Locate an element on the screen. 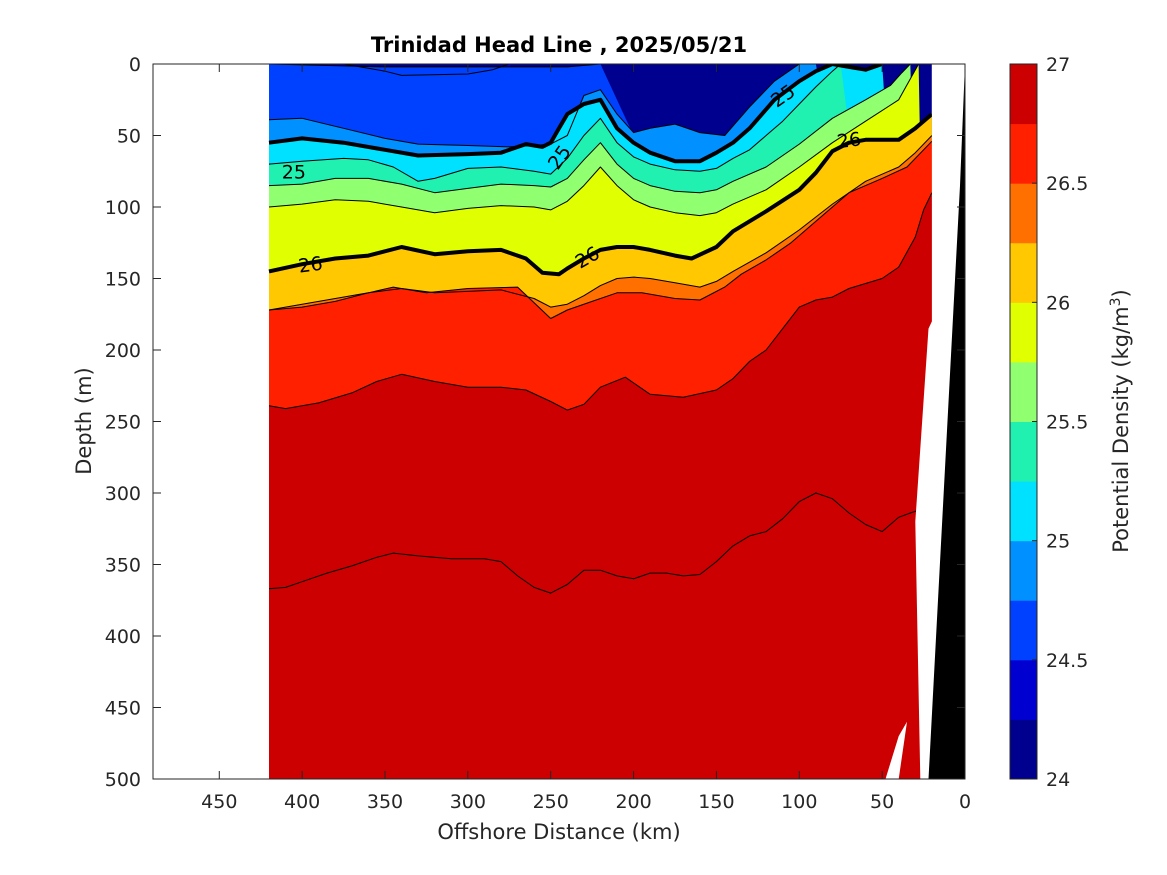 This screenshot has width=1167, height=875. colorbar-tick-label: 27 is located at coordinates (1058, 65).